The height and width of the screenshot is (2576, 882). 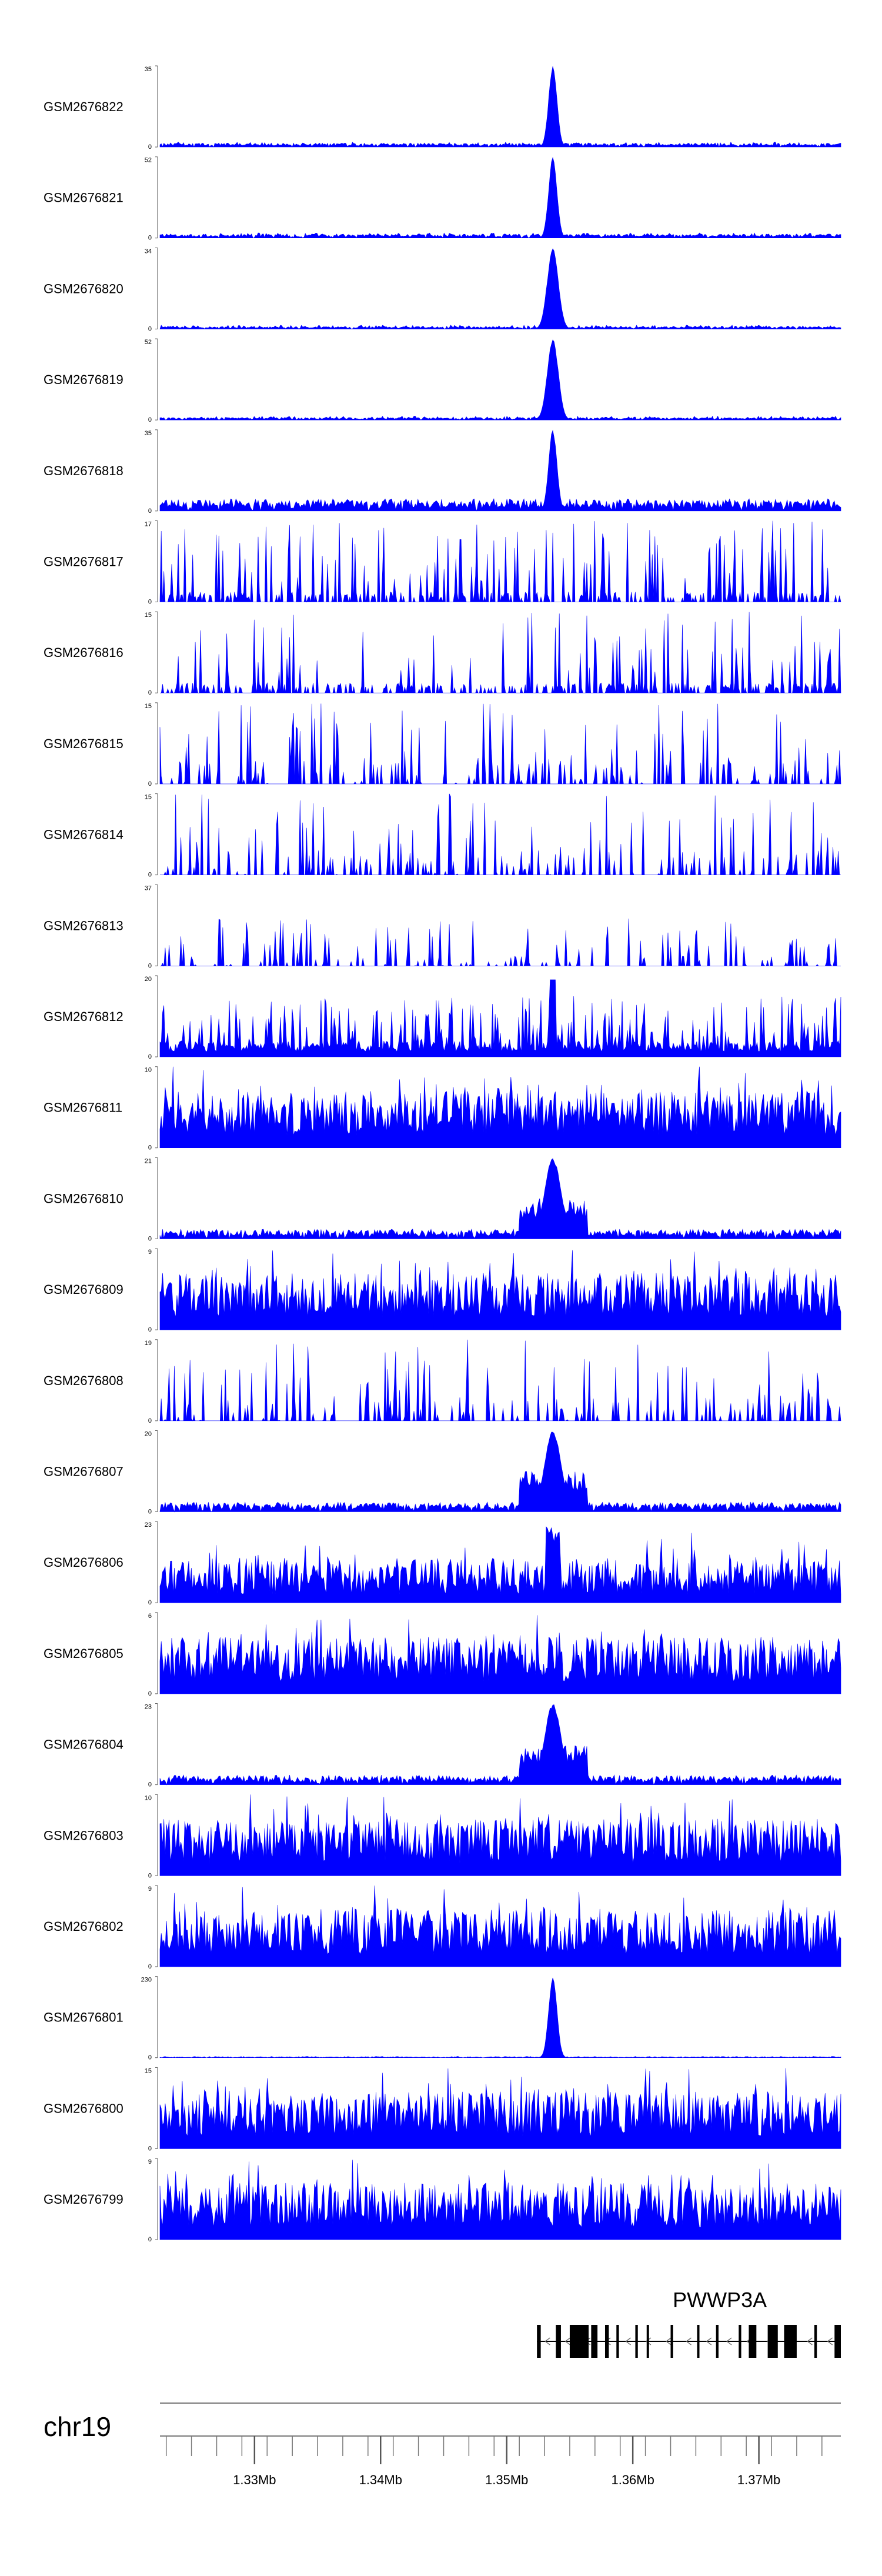 I want to click on coverage-track: GSM2676799 9 0, so click(x=442, y=2200).